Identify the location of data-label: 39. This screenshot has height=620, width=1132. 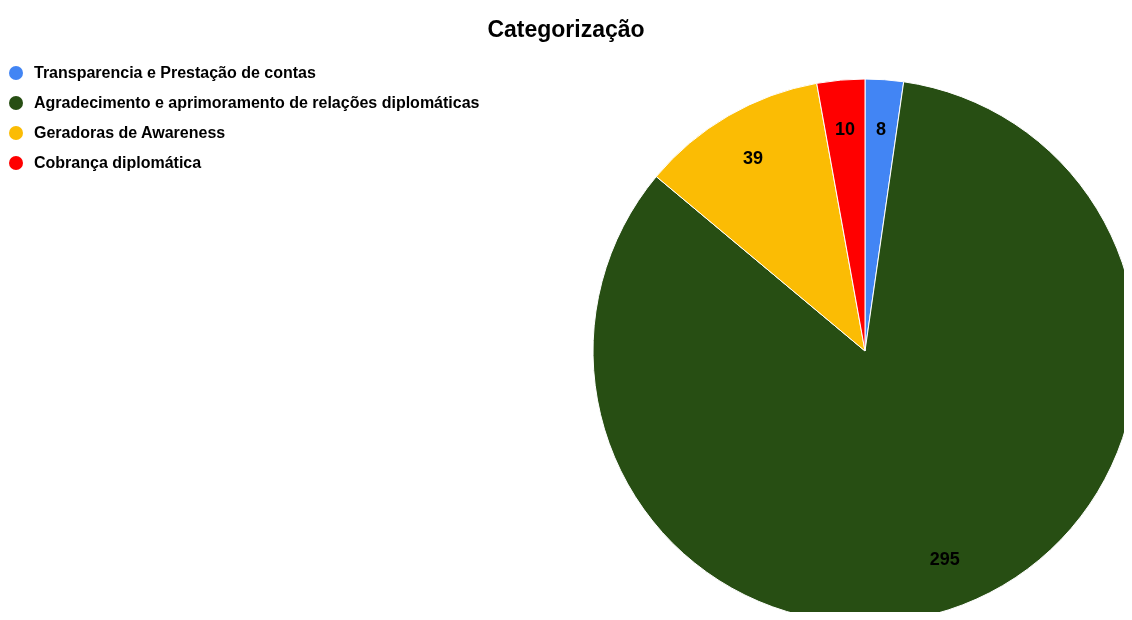
(752, 158).